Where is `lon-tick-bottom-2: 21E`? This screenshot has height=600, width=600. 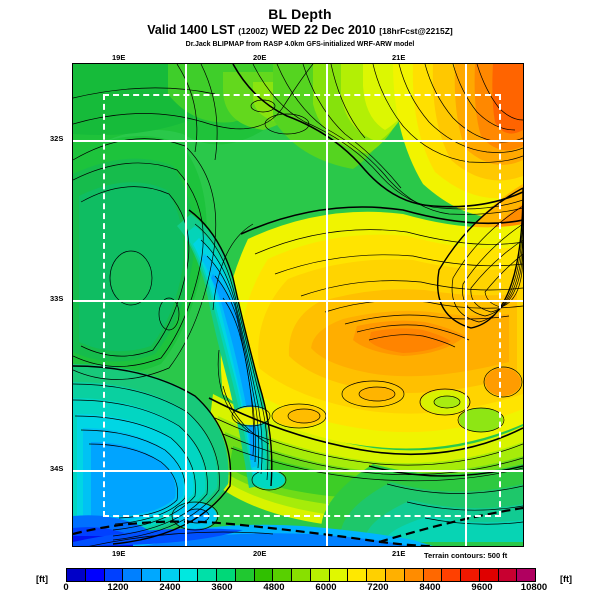 lon-tick-bottom-2: 21E is located at coordinates (399, 553).